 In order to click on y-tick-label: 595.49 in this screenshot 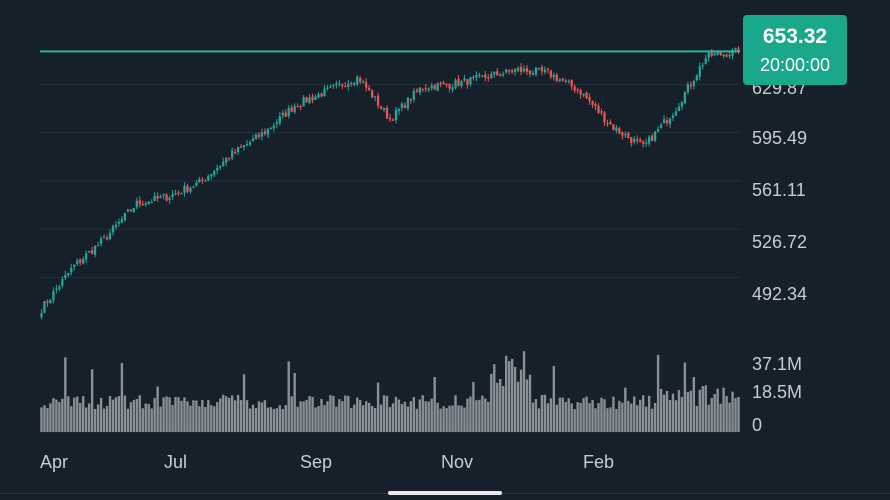, I will do `click(779, 138)`.